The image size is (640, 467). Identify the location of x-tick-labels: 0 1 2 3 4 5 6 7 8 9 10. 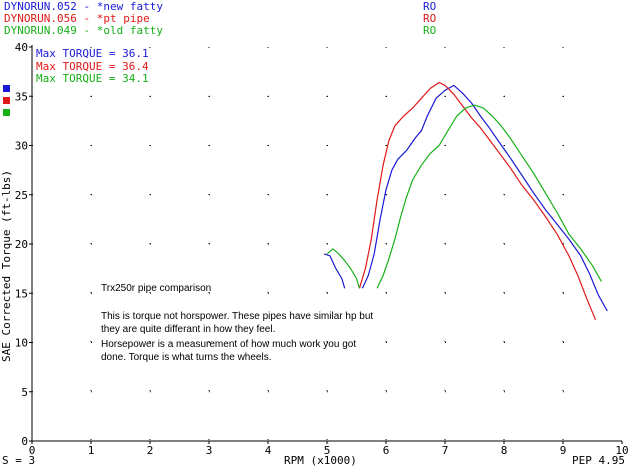
(329, 450).